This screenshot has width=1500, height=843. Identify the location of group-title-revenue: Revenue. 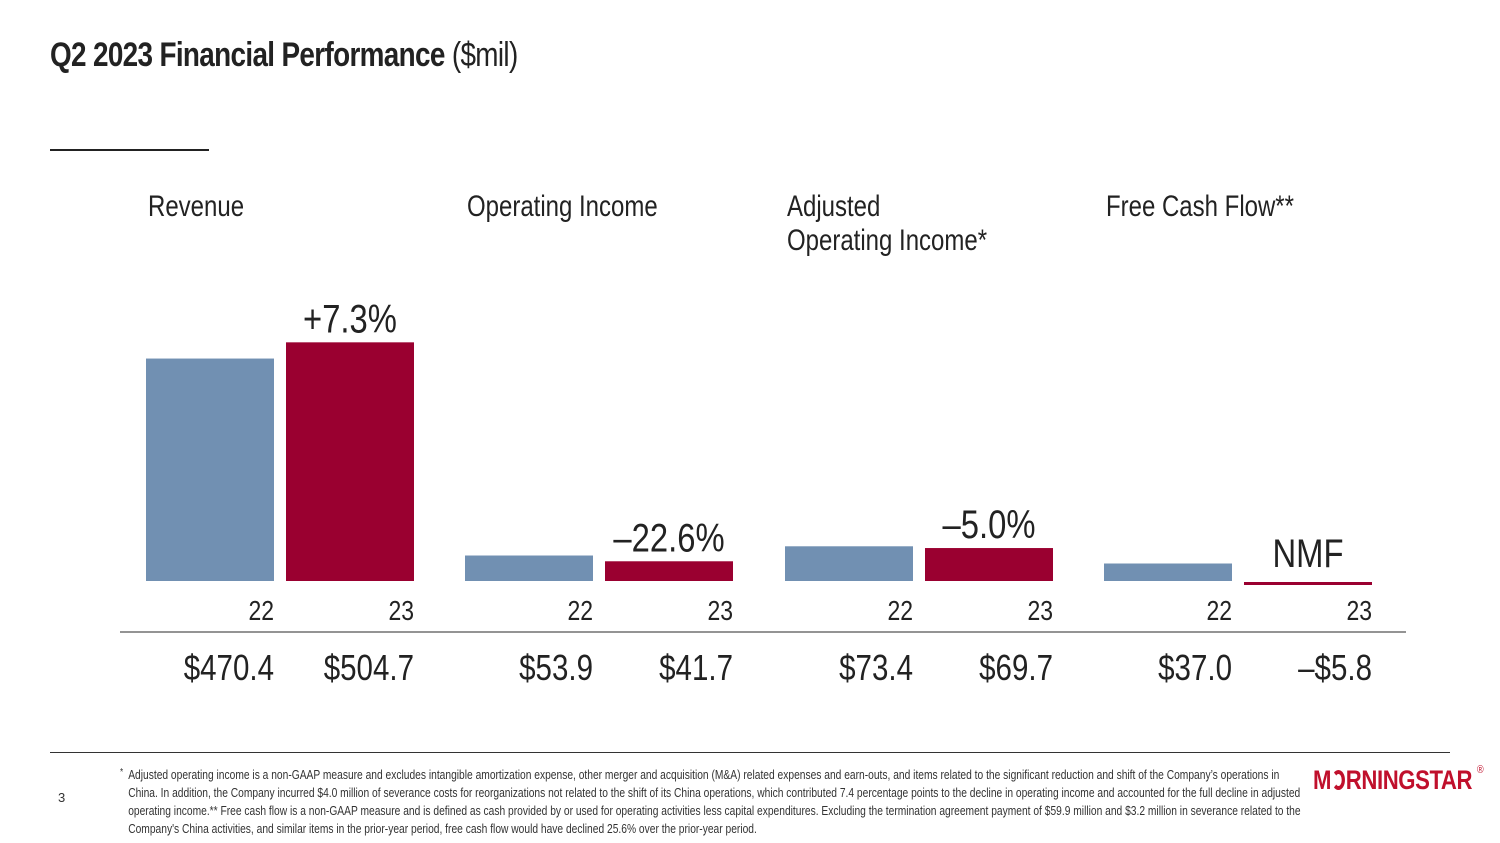
(196, 205).